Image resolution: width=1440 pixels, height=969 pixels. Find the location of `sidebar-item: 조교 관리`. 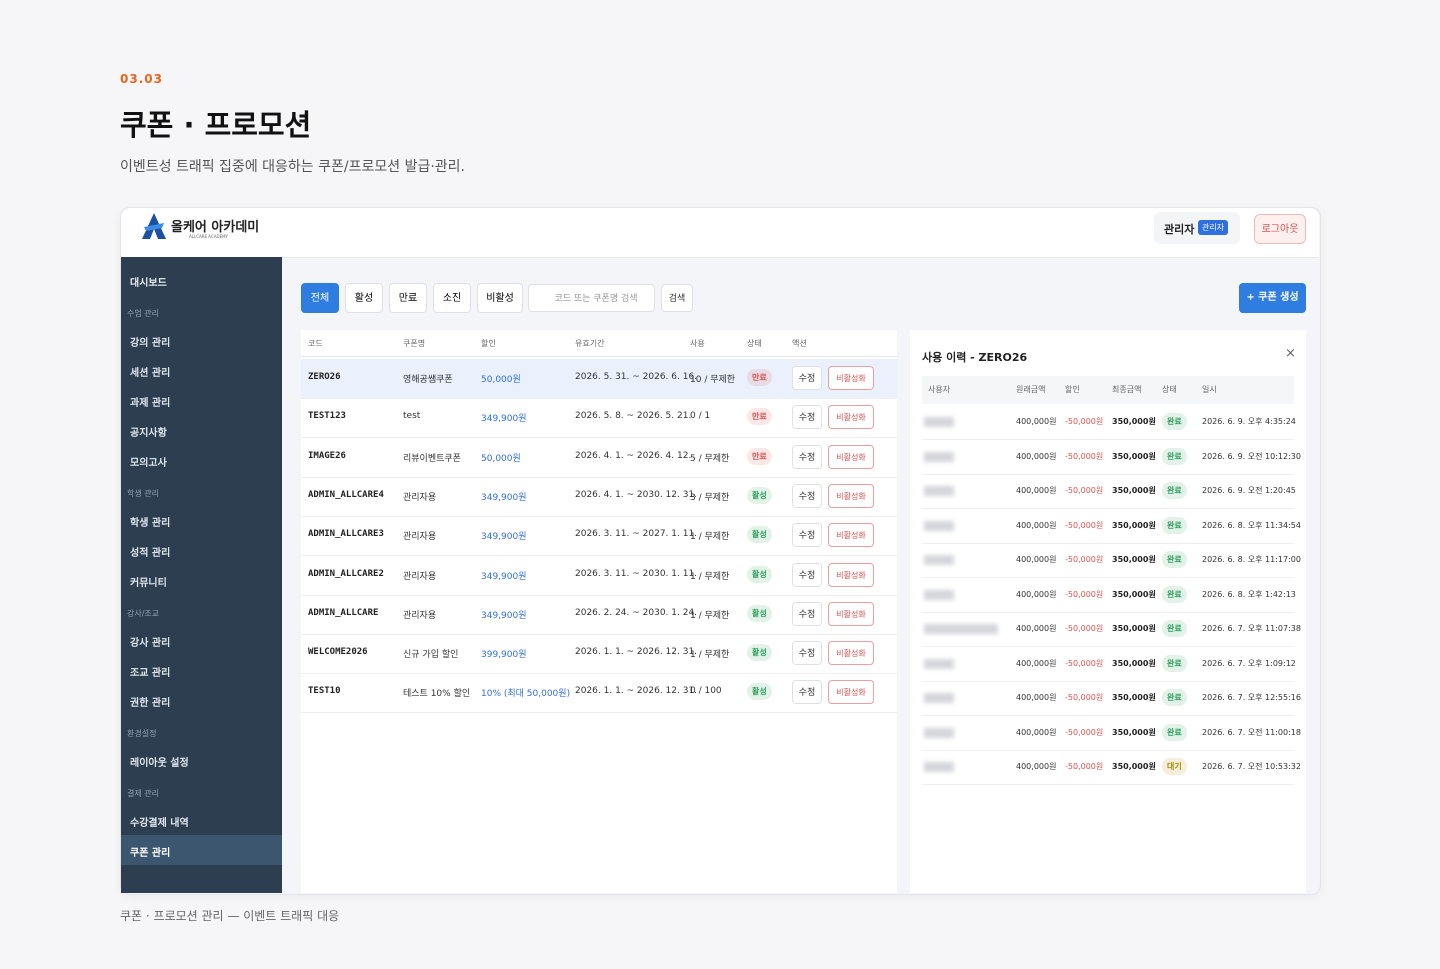

sidebar-item: 조교 관리 is located at coordinates (150, 673).